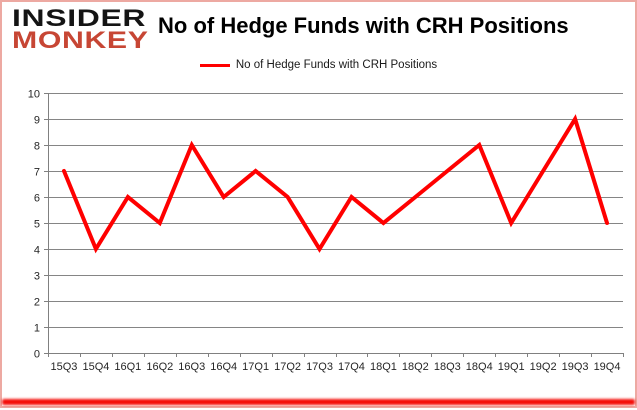 This screenshot has width=637, height=410. I want to click on y-axis-label: 5, so click(37, 225).